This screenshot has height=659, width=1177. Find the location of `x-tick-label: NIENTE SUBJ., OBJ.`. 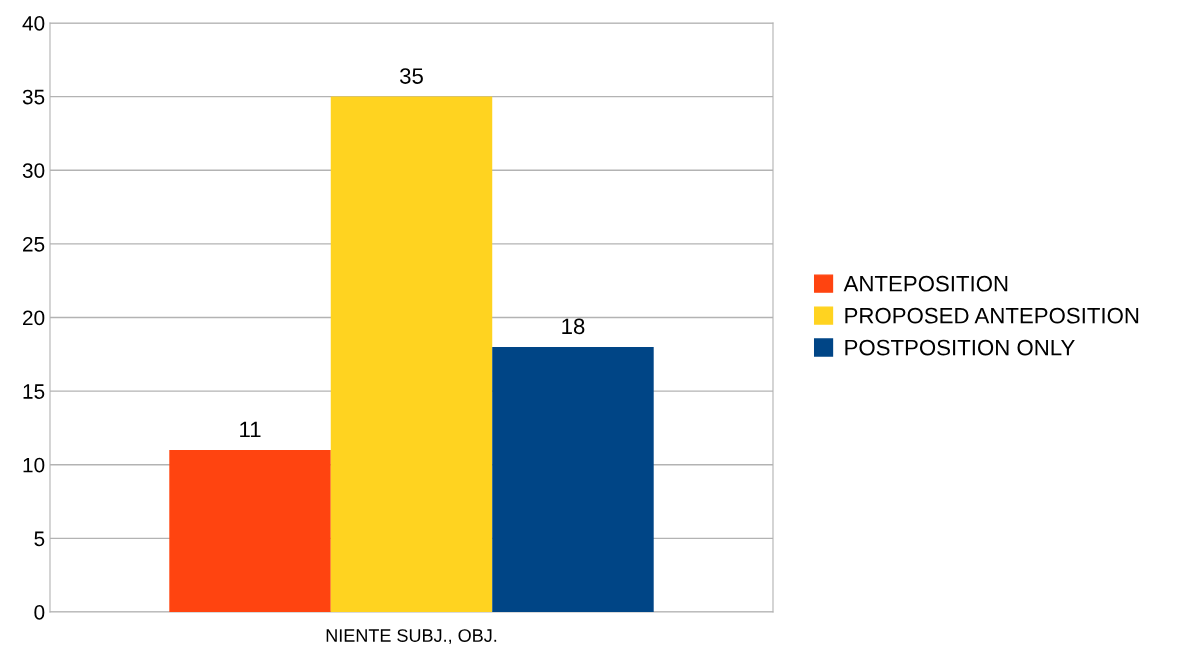

x-tick-label: NIENTE SUBJ., OBJ. is located at coordinates (411, 637).